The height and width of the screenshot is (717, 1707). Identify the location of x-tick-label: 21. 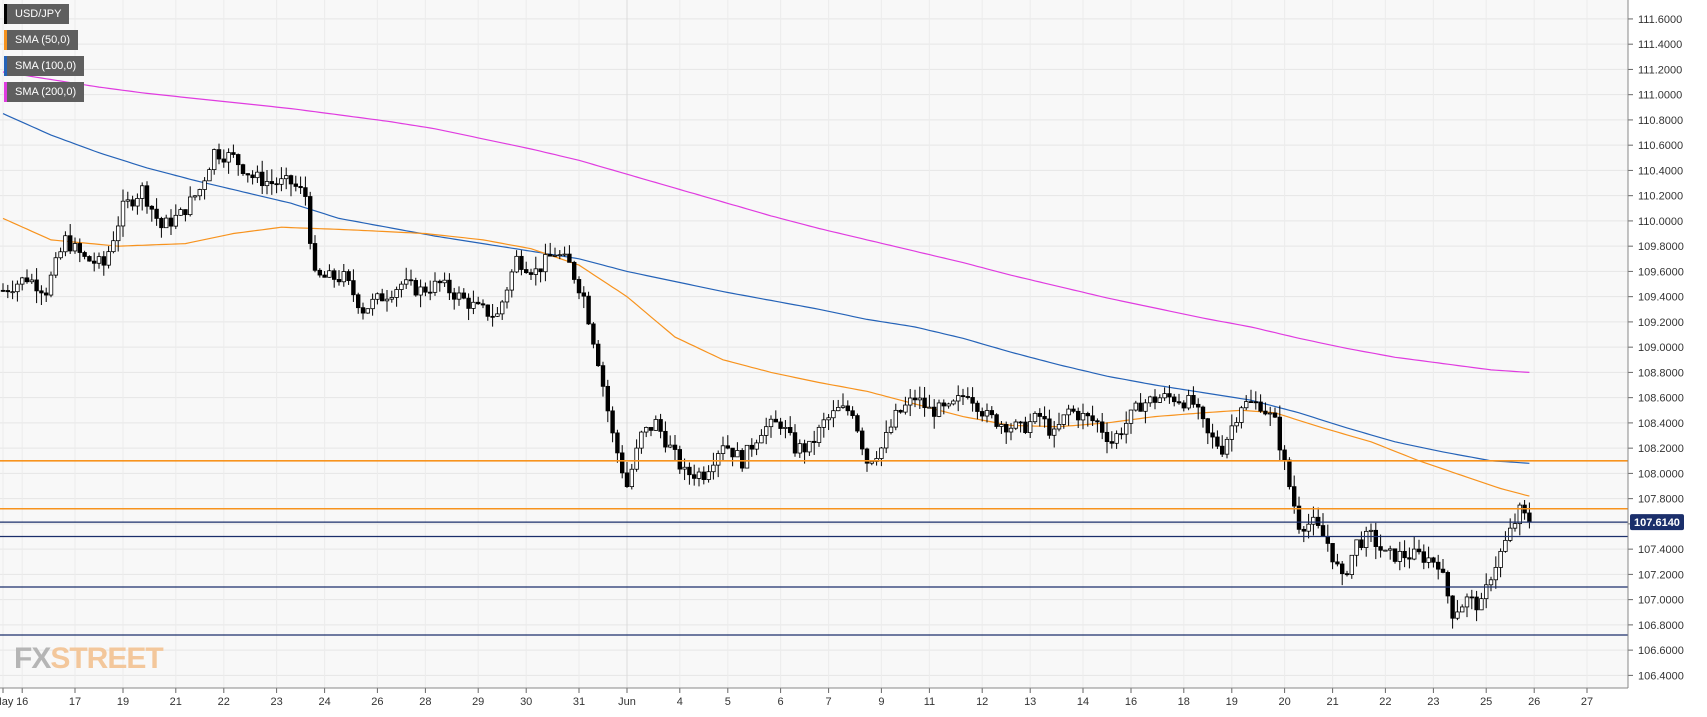
(176, 702).